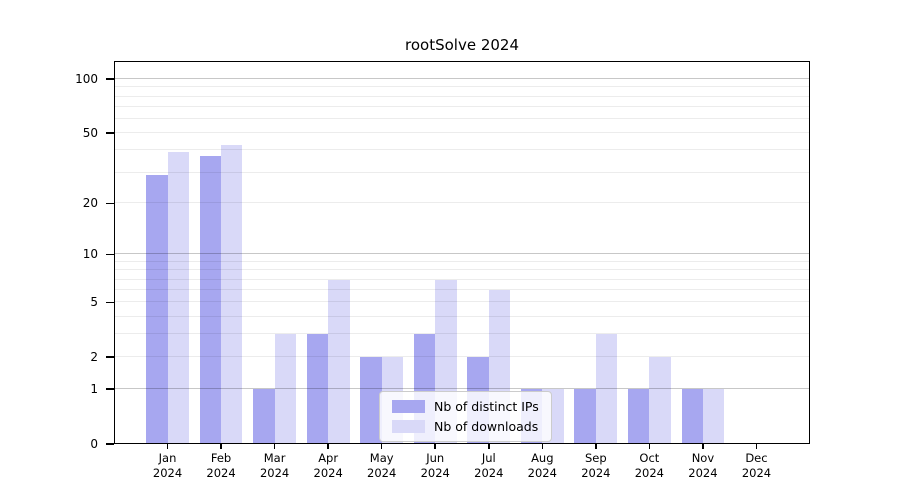 This screenshot has width=900, height=500. I want to click on bar-nb-of-downloads-oct, so click(660, 400).